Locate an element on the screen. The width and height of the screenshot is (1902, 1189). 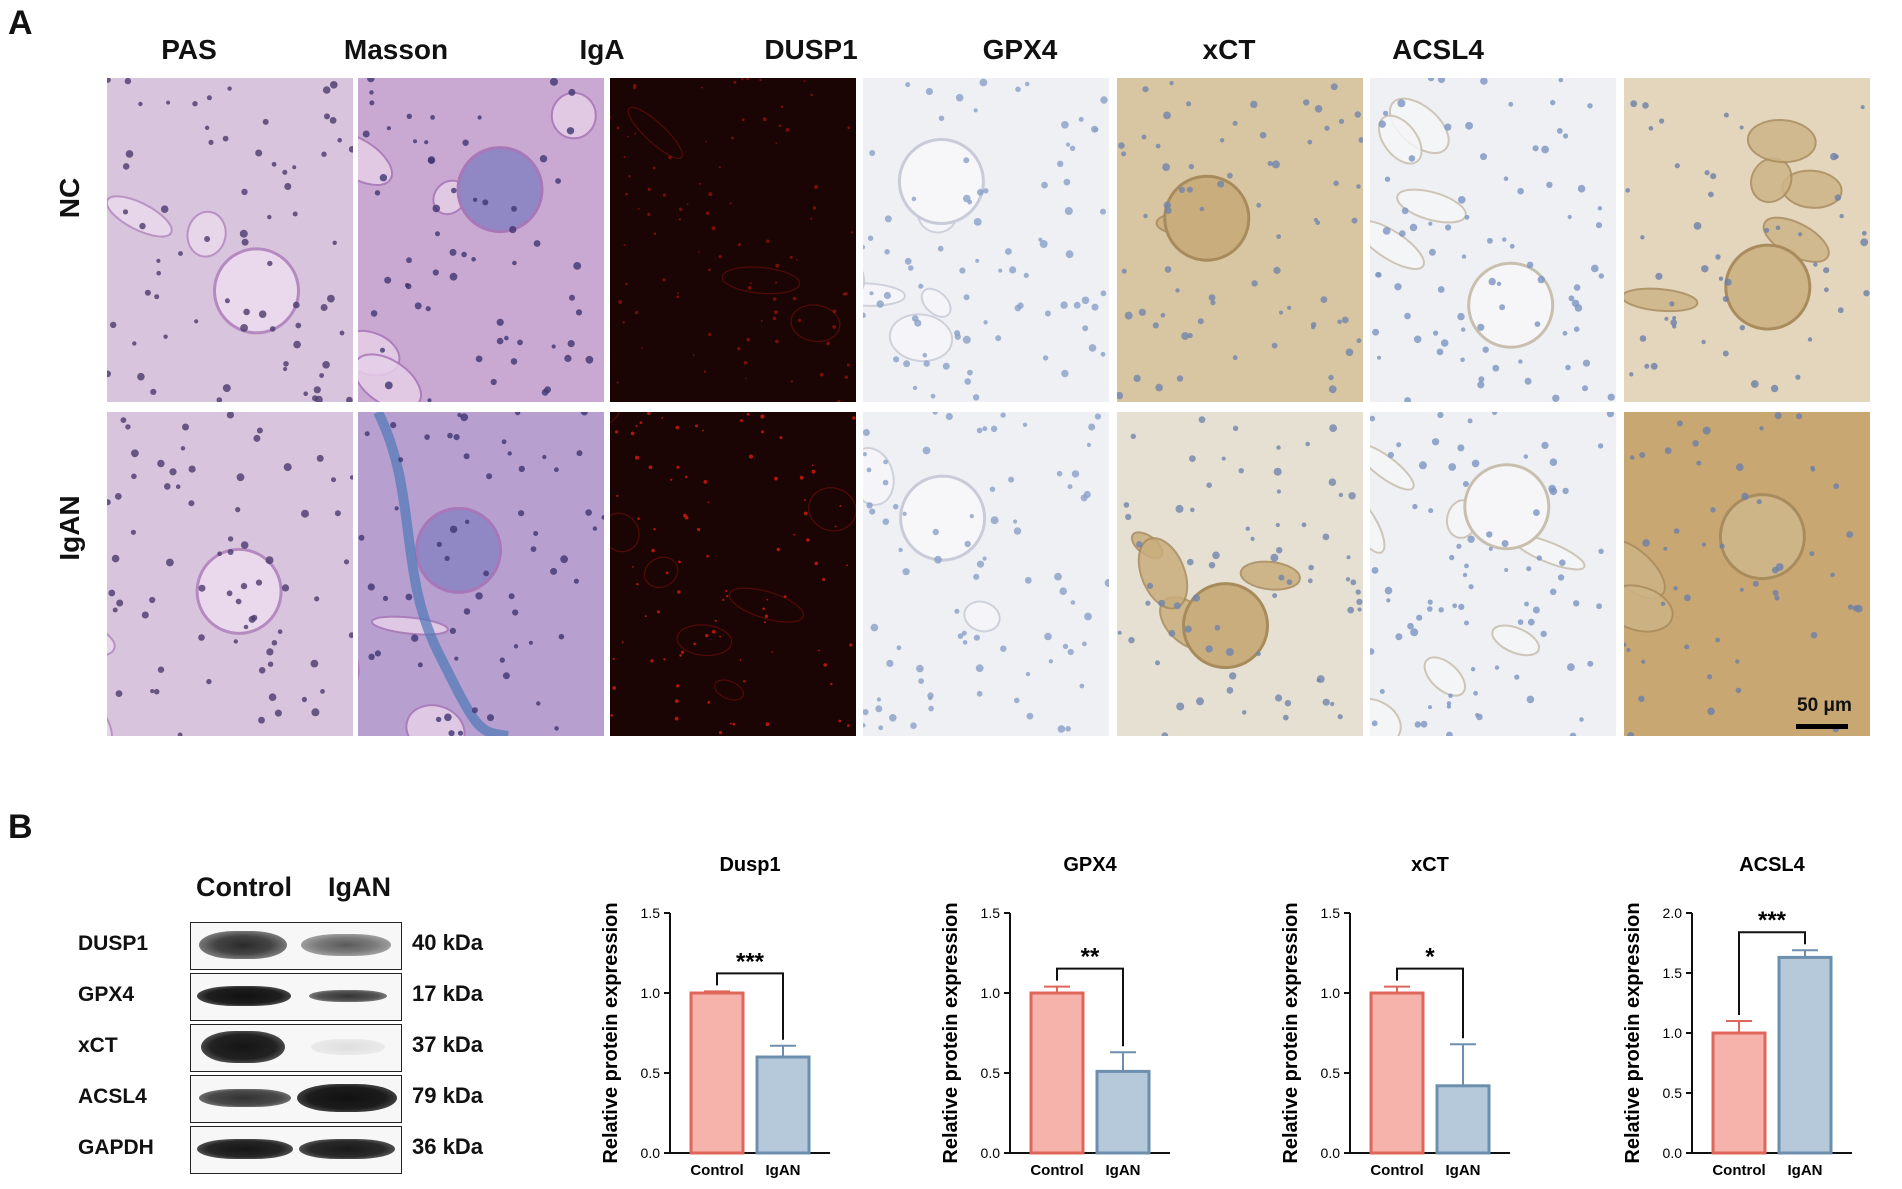
chart-gpx4-ylabel: Relative protein expression is located at coordinates (951, 1032).